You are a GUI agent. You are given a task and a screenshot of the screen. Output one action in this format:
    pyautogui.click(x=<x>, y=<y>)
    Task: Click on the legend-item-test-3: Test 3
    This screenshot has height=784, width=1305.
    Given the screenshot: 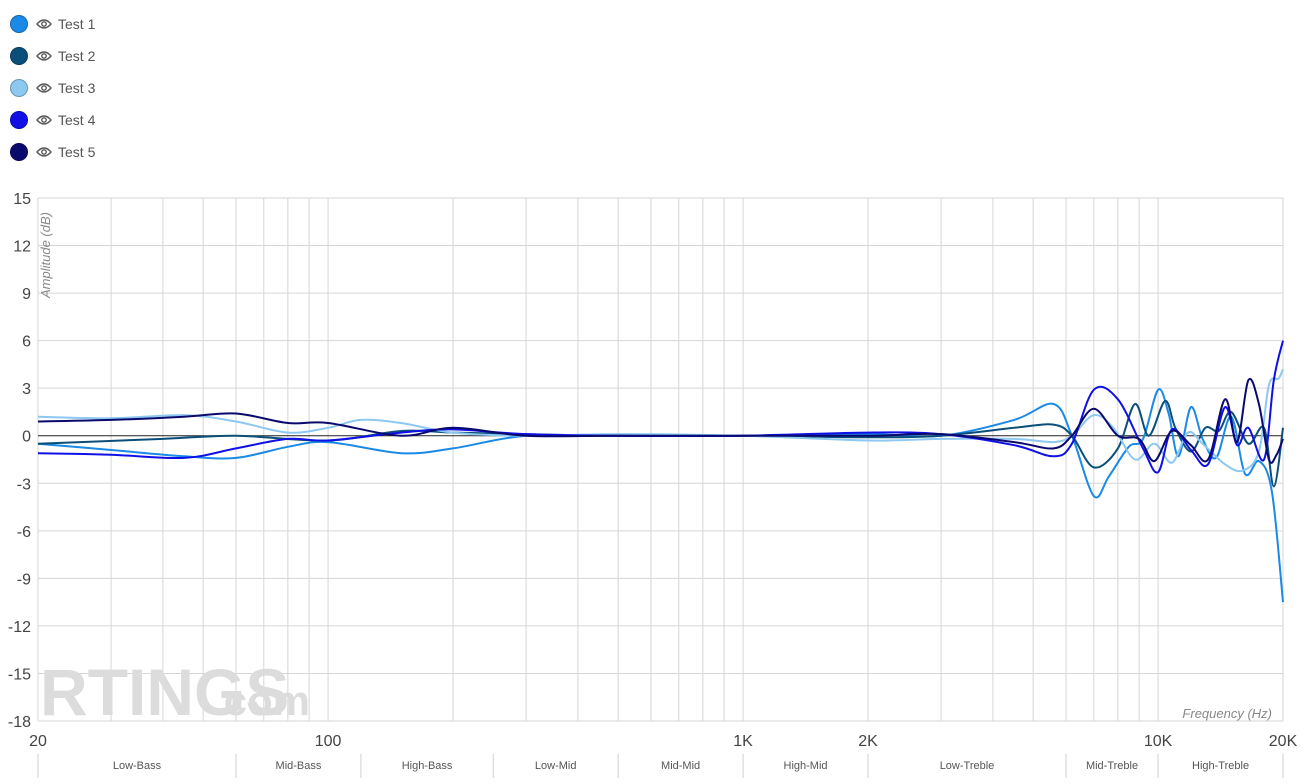 What is the action you would take?
    pyautogui.click(x=52, y=88)
    